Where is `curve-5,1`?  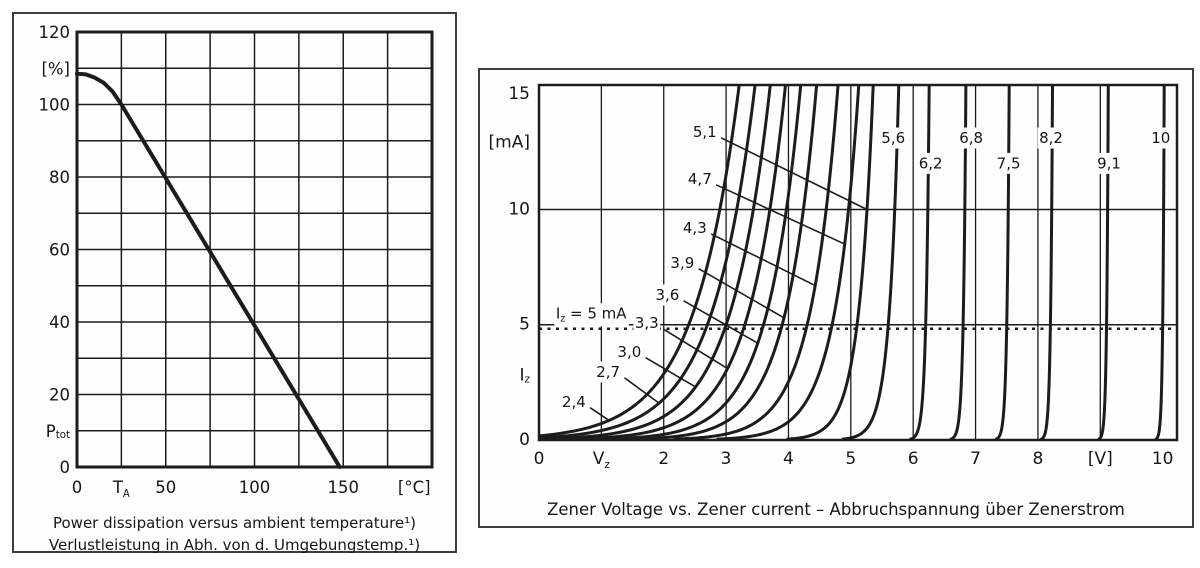 curve-5,1 is located at coordinates (830, 262).